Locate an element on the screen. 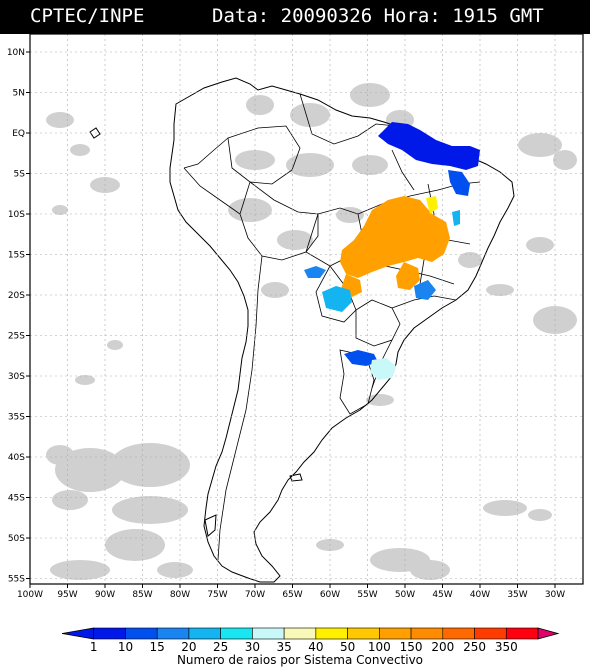  legend-tick-label: 40 is located at coordinates (315, 647).